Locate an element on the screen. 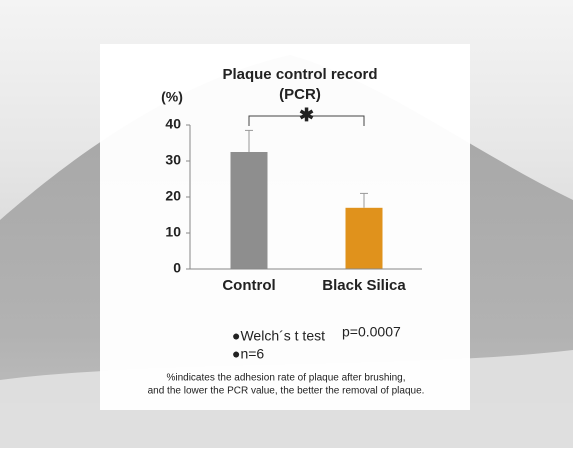 The height and width of the screenshot is (453, 573). significance-bracket is located at coordinates (306, 120).